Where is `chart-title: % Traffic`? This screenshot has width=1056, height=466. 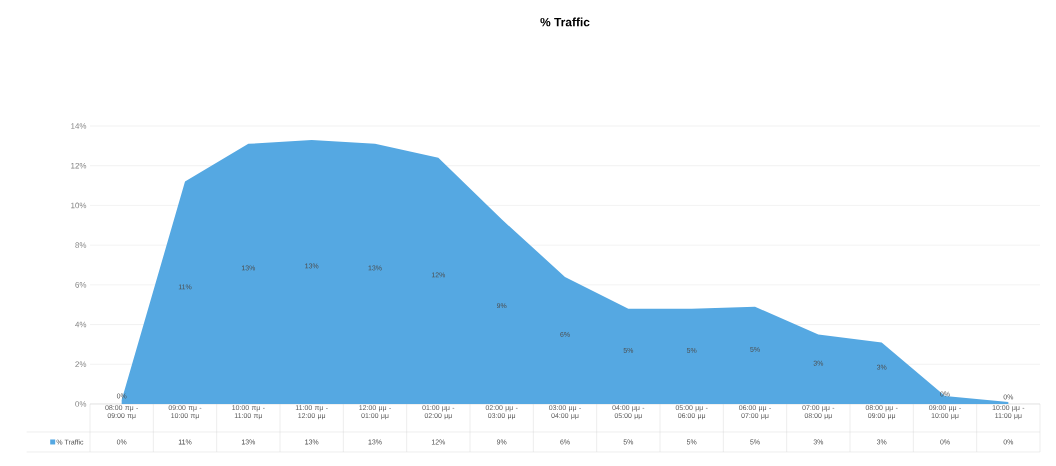
chart-title: % Traffic is located at coordinates (565, 22).